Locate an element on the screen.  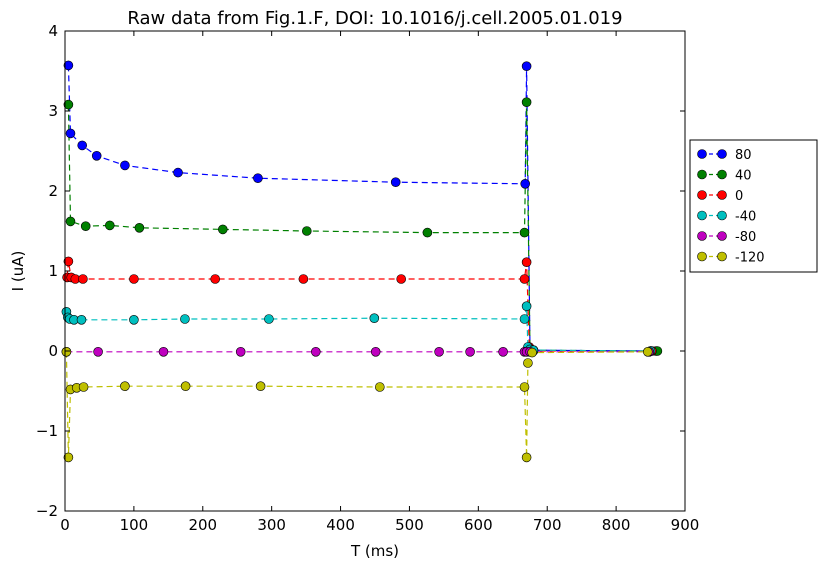
legend-label: 40 is located at coordinates (743, 176).